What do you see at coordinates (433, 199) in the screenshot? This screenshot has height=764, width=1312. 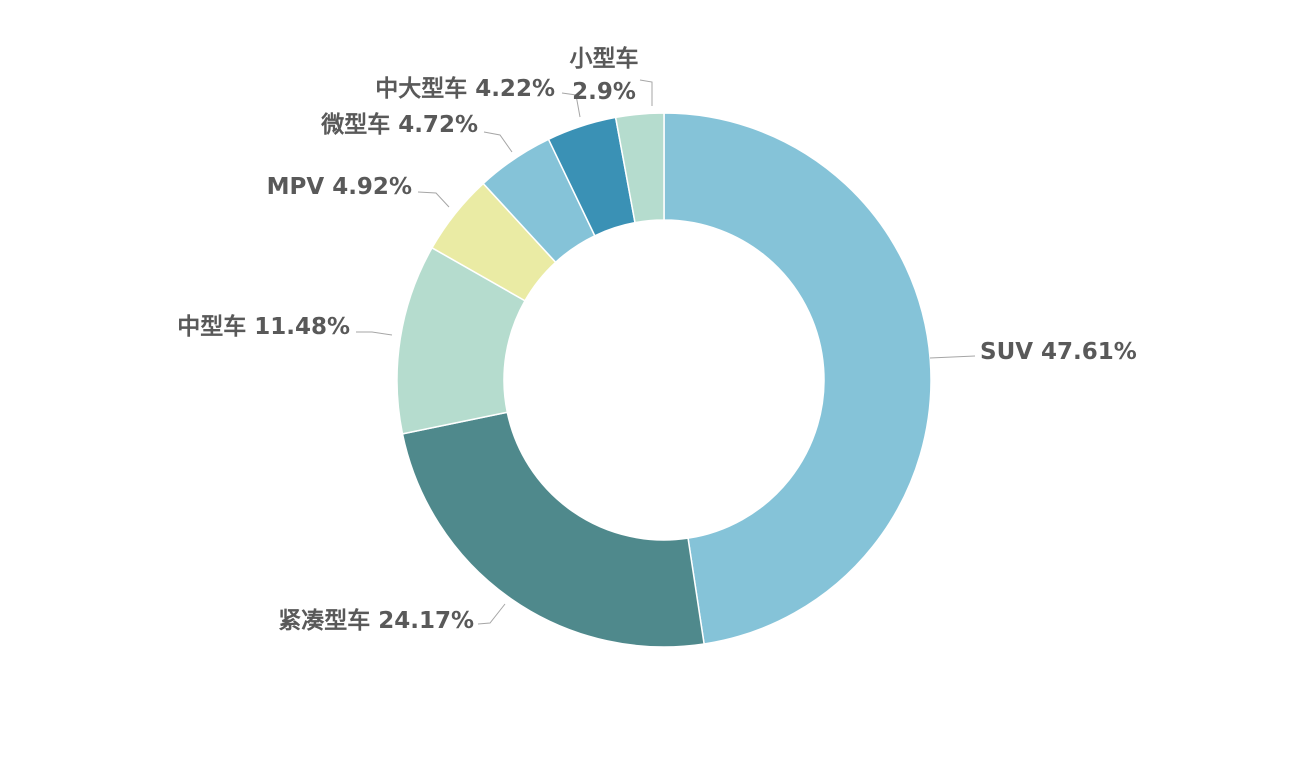 I see `leader-line-mpv` at bounding box center [433, 199].